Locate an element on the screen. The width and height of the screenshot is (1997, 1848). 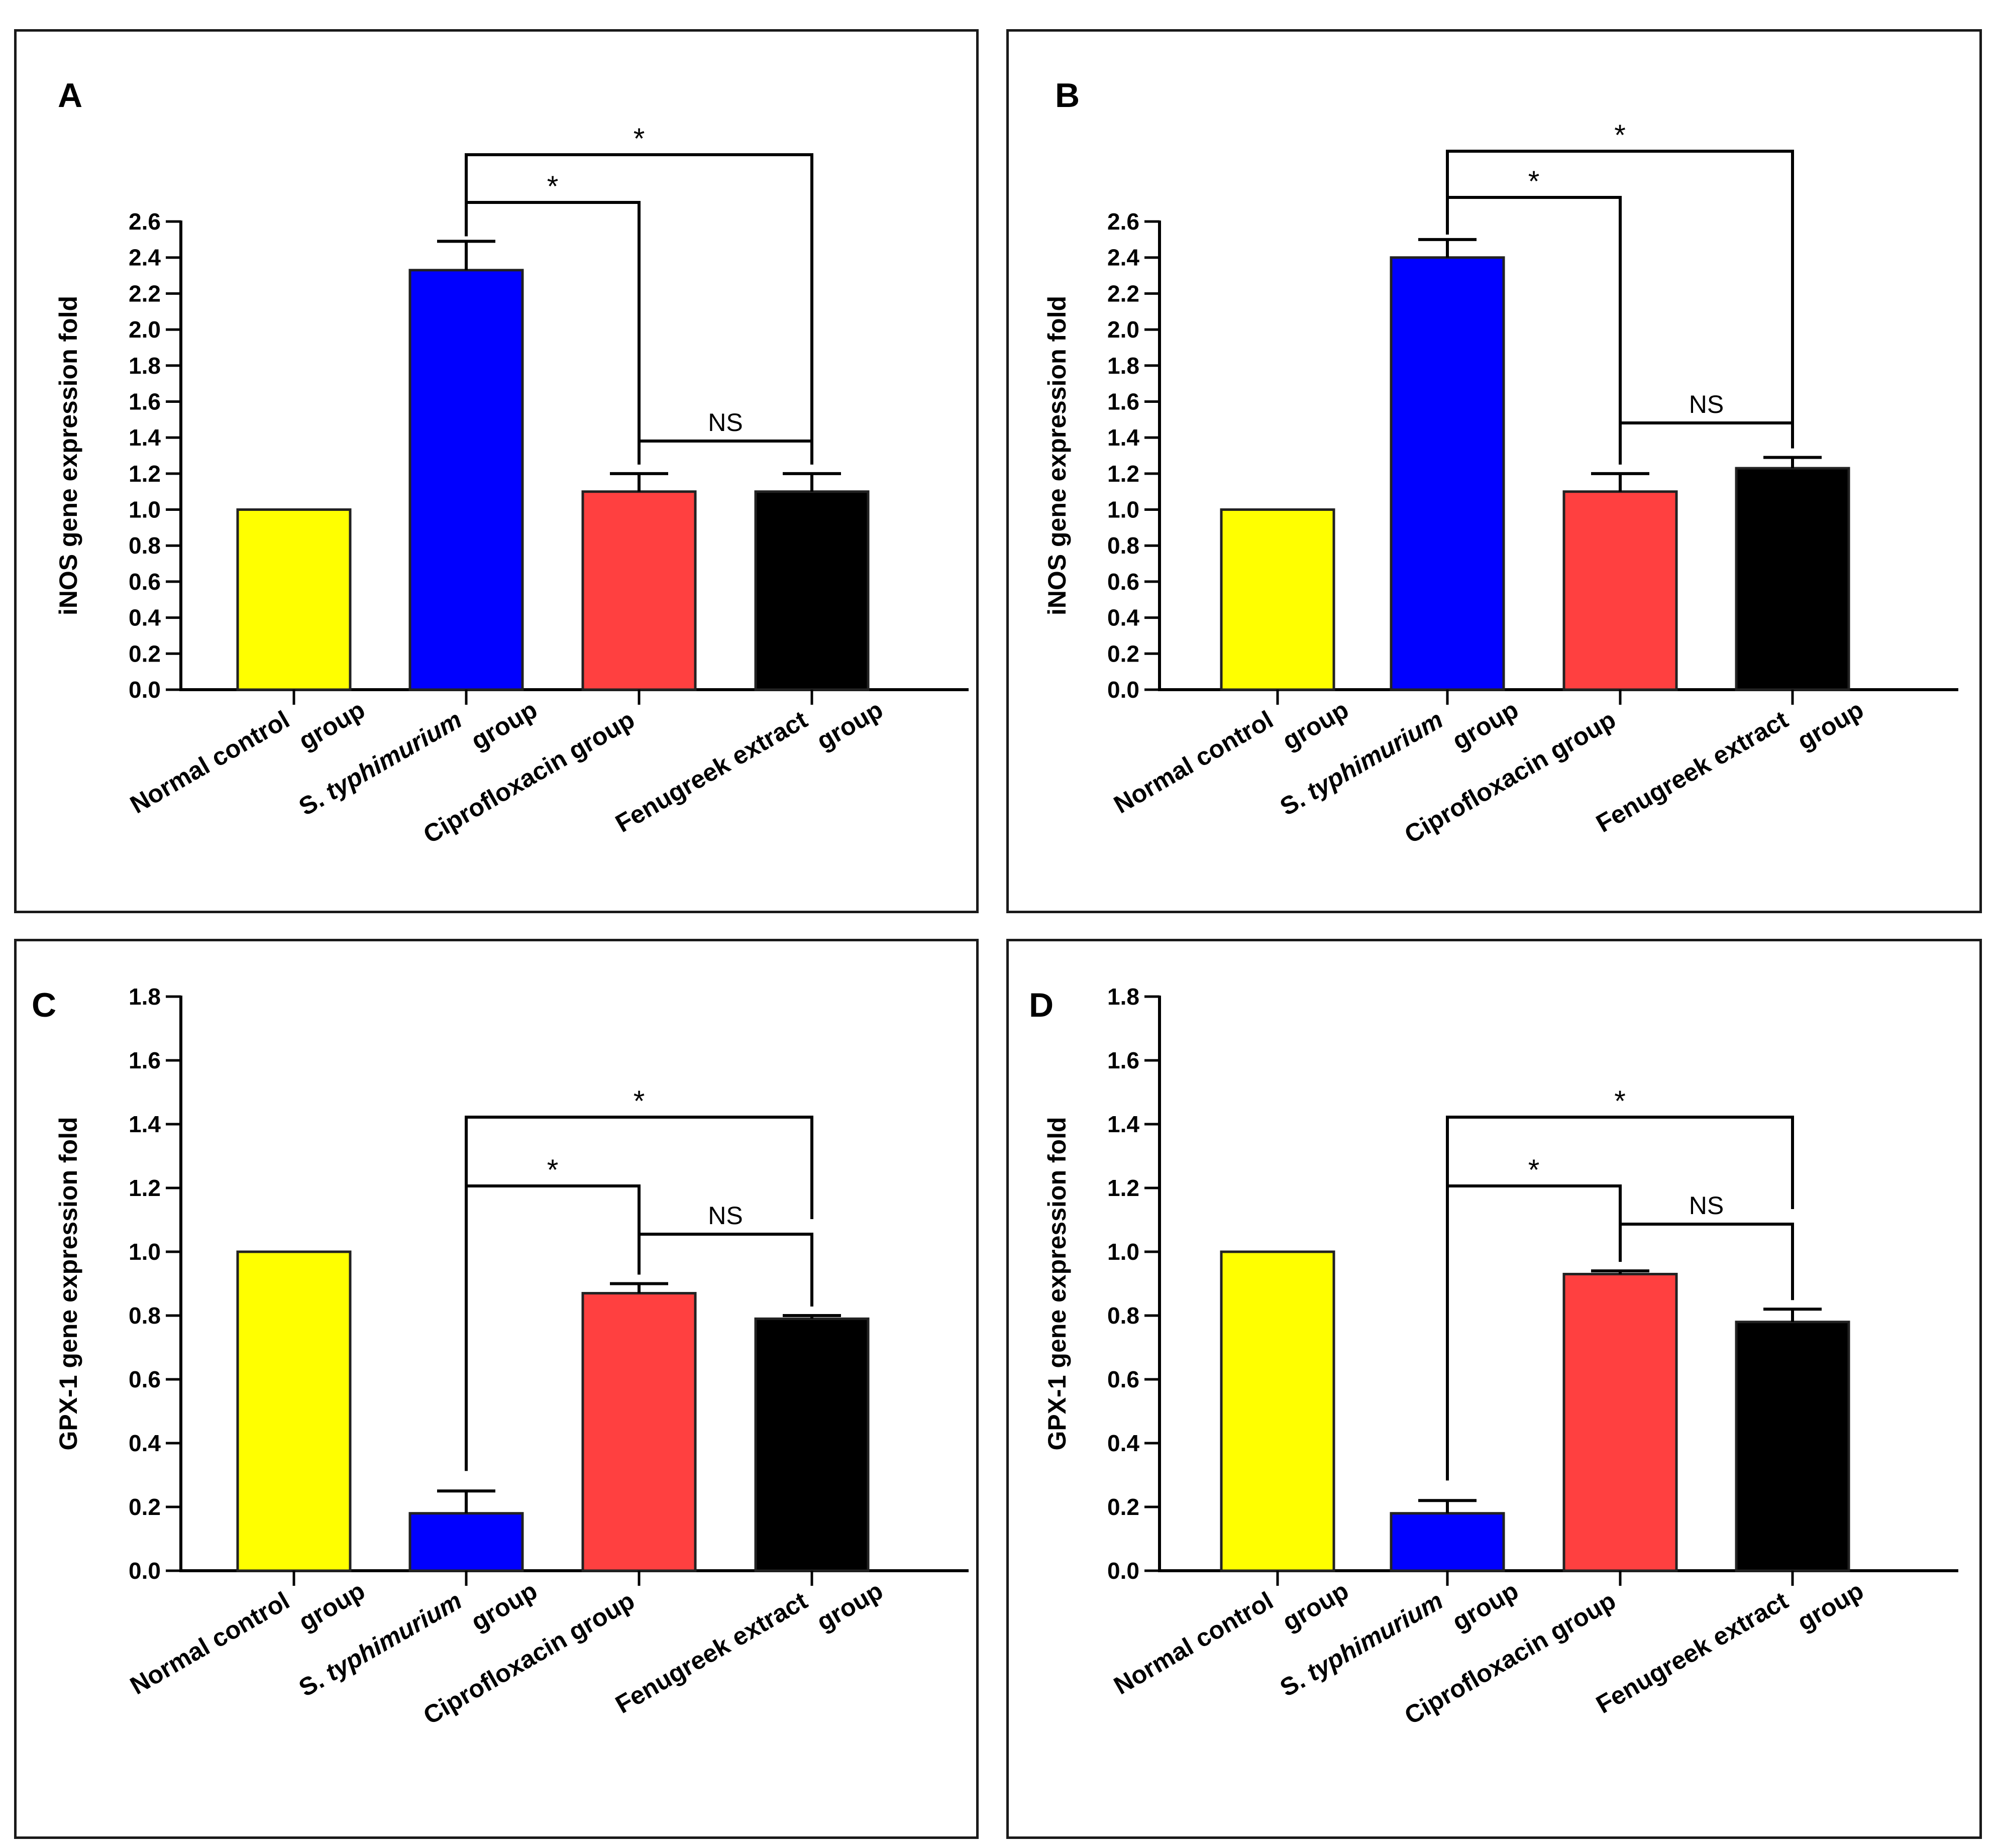
panel-letter: C is located at coordinates (44, 1005).